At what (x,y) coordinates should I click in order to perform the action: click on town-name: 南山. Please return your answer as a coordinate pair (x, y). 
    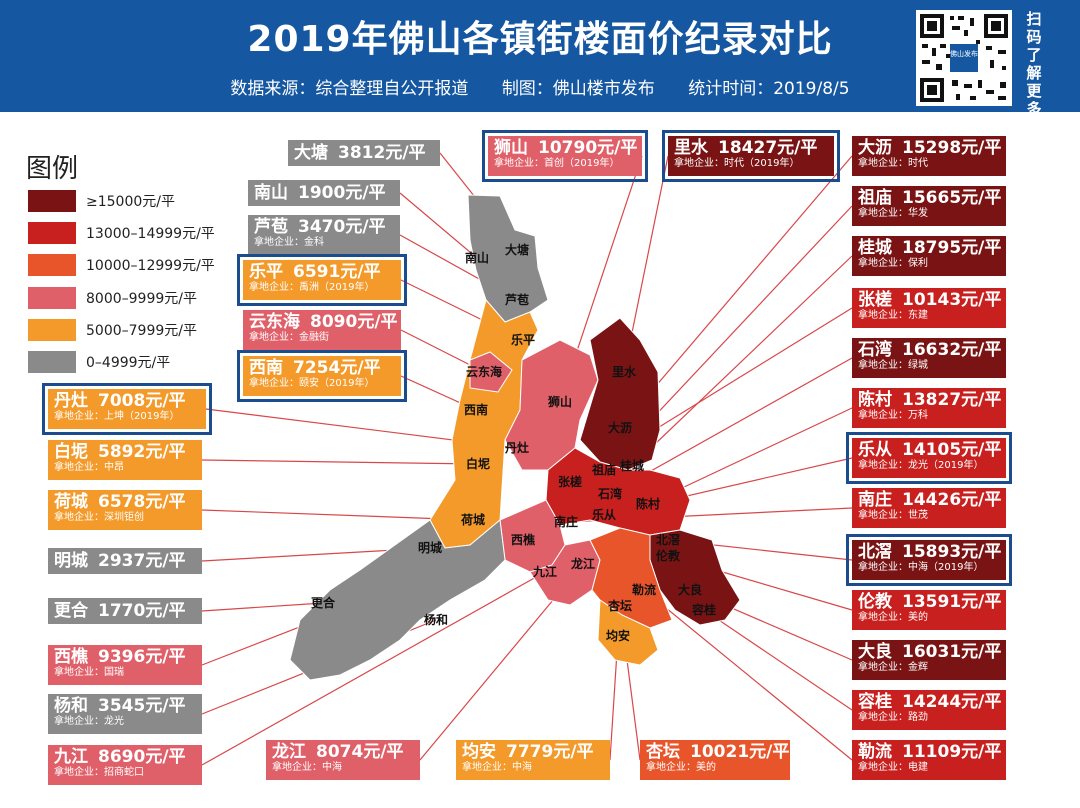
    Looking at the image, I should click on (271, 193).